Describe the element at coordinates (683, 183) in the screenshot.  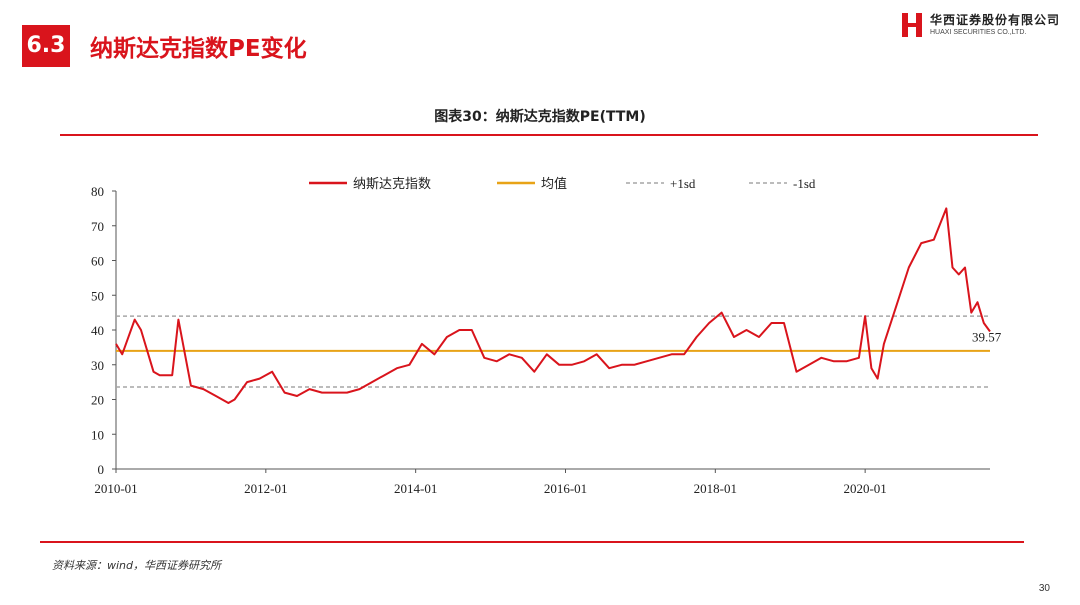
I see `legend-label: +1sd` at that location.